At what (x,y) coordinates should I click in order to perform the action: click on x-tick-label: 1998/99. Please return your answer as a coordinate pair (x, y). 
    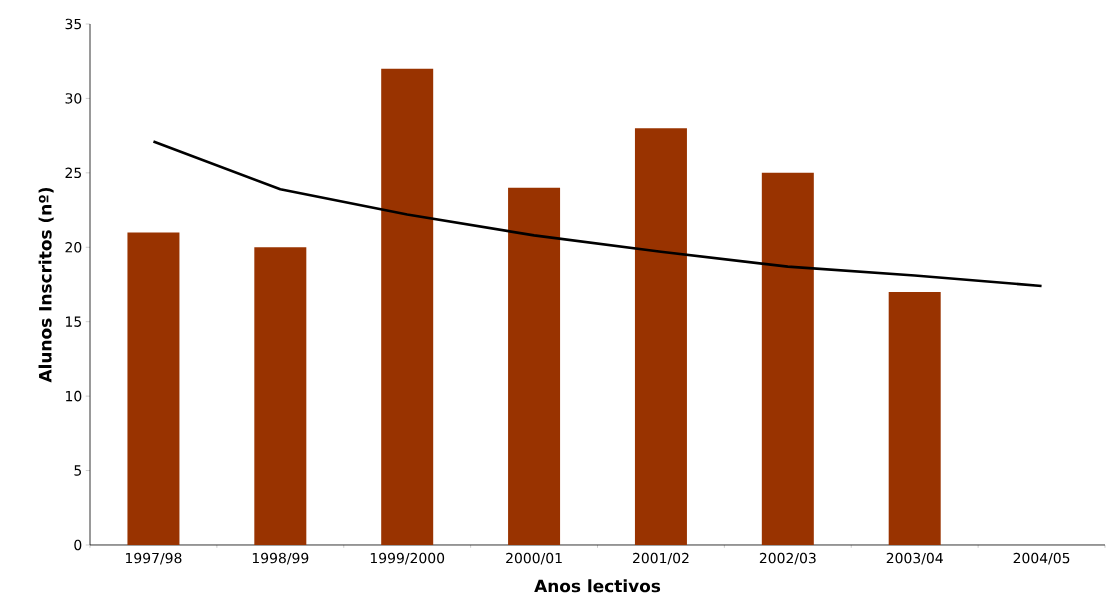
    Looking at the image, I should click on (280, 558).